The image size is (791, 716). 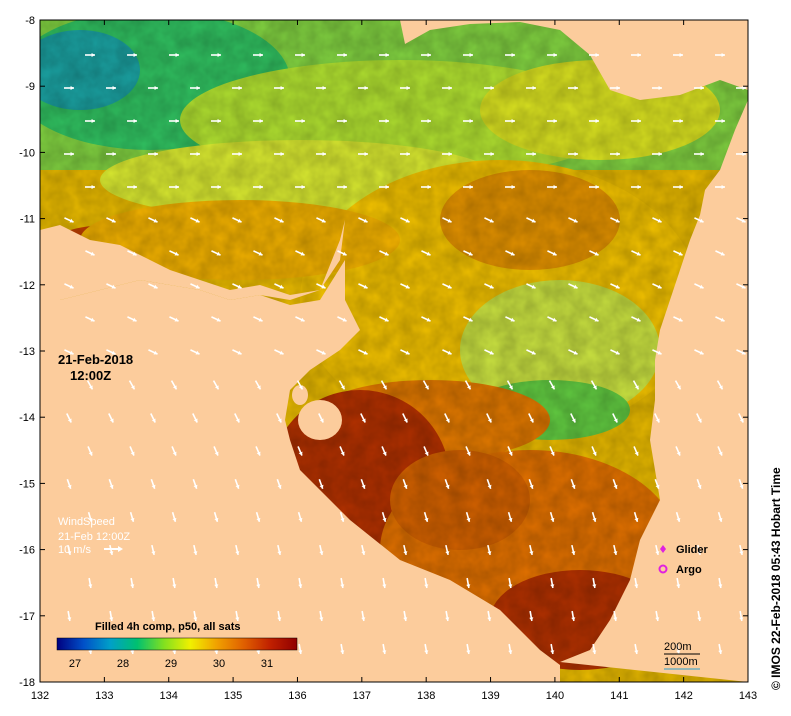 What do you see at coordinates (27, 551) in the screenshot?
I see `lat-tick-label: -16` at bounding box center [27, 551].